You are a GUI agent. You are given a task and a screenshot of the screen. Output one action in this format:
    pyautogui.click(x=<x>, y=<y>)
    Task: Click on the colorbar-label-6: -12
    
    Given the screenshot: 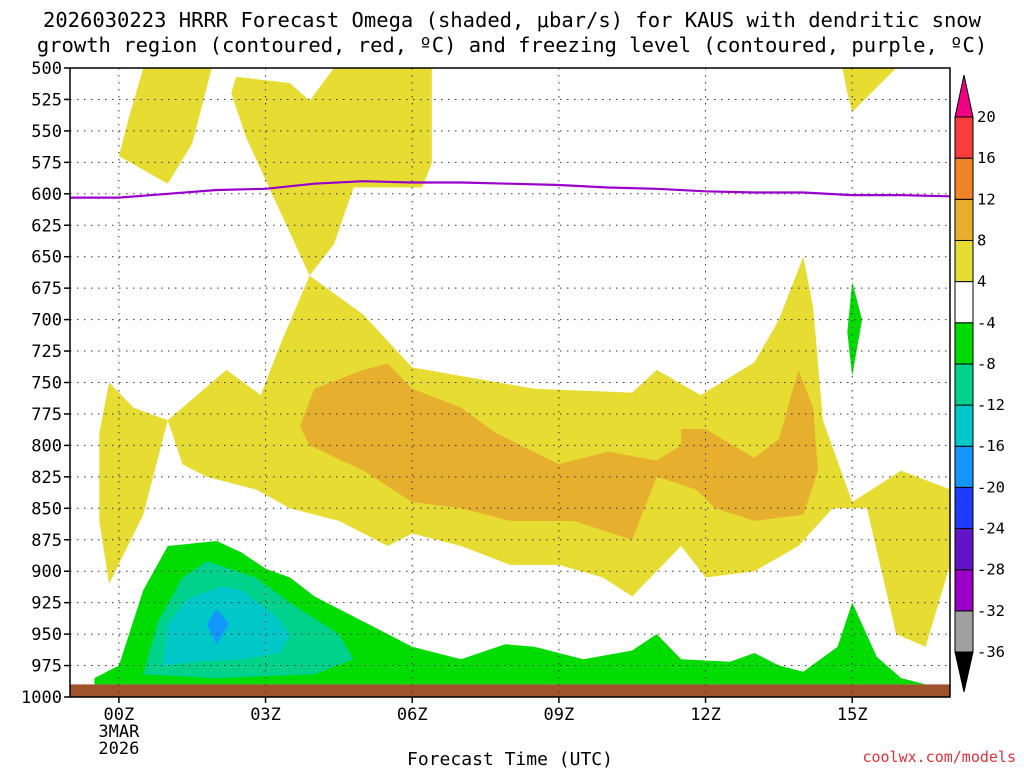 What is the action you would take?
    pyautogui.click(x=991, y=405)
    